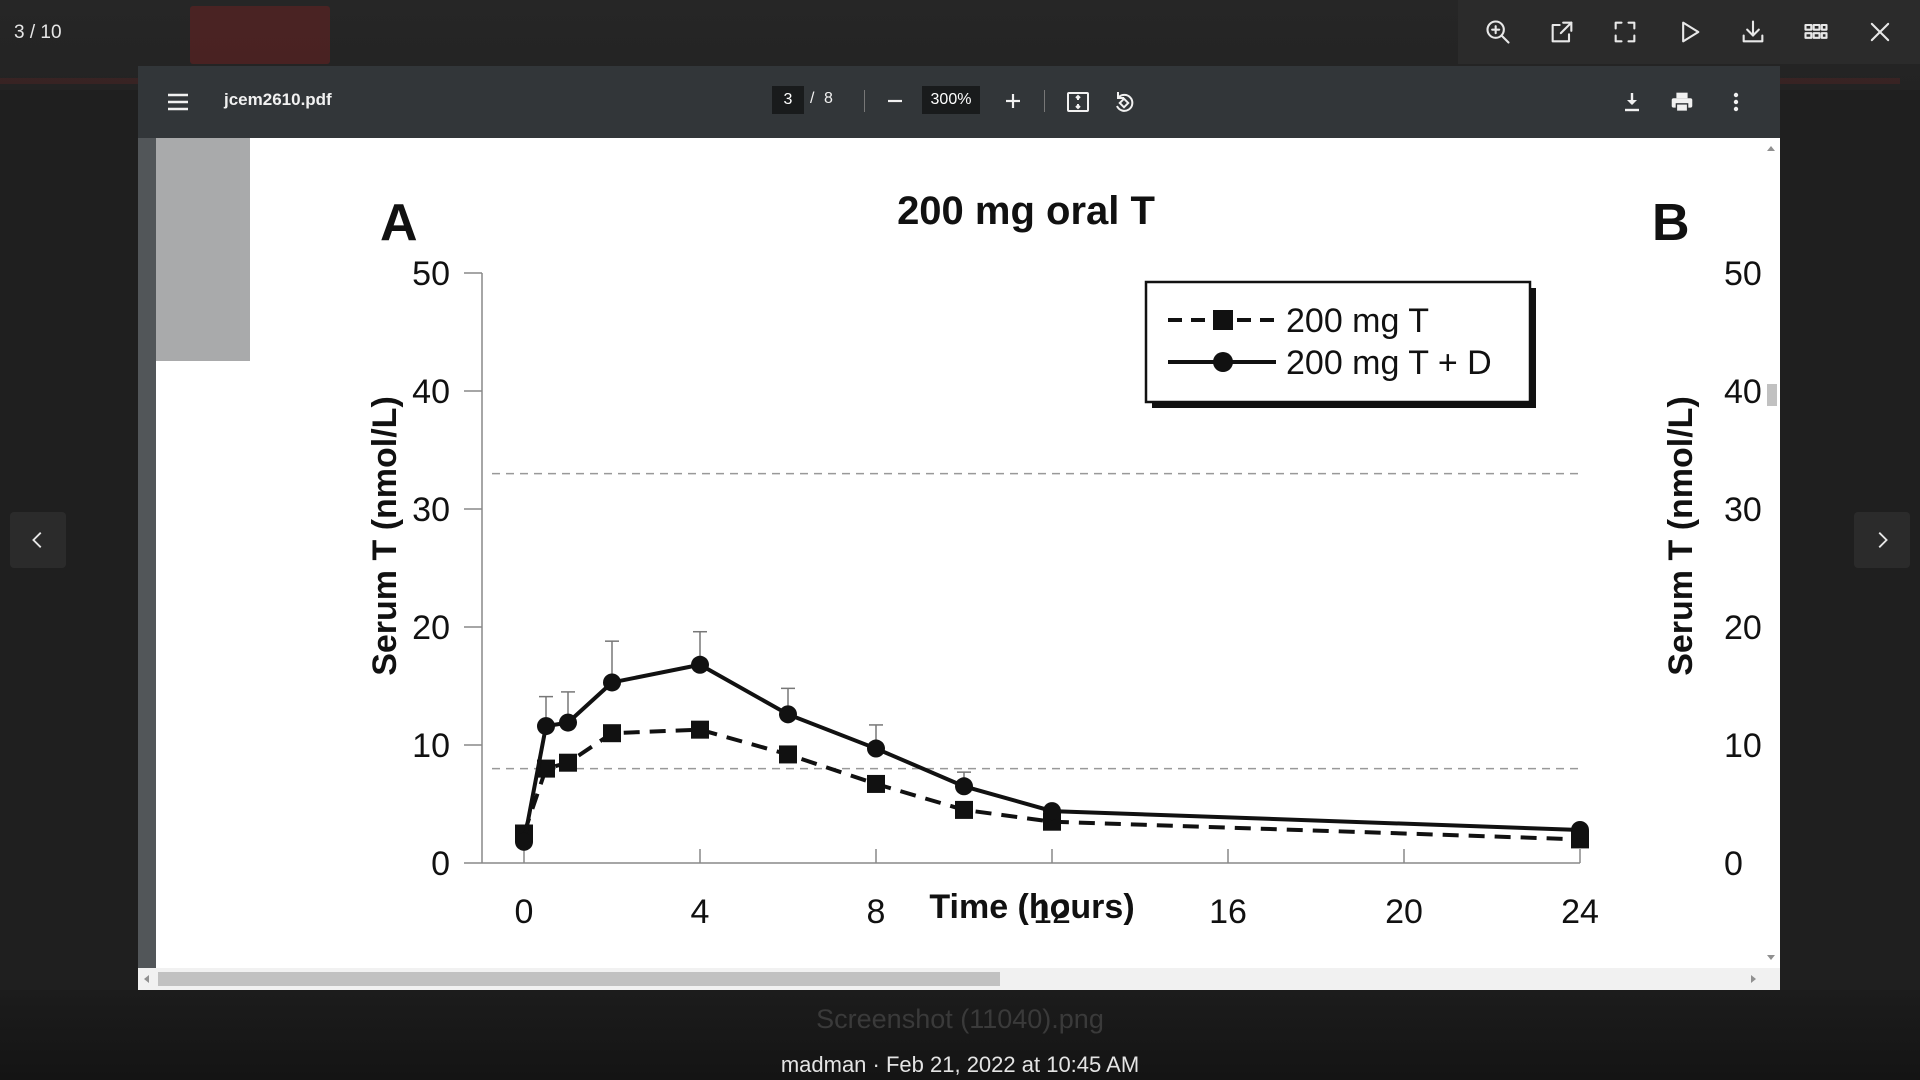 This screenshot has height=1080, width=1920. I want to click on download-image-button, so click(1753, 32).